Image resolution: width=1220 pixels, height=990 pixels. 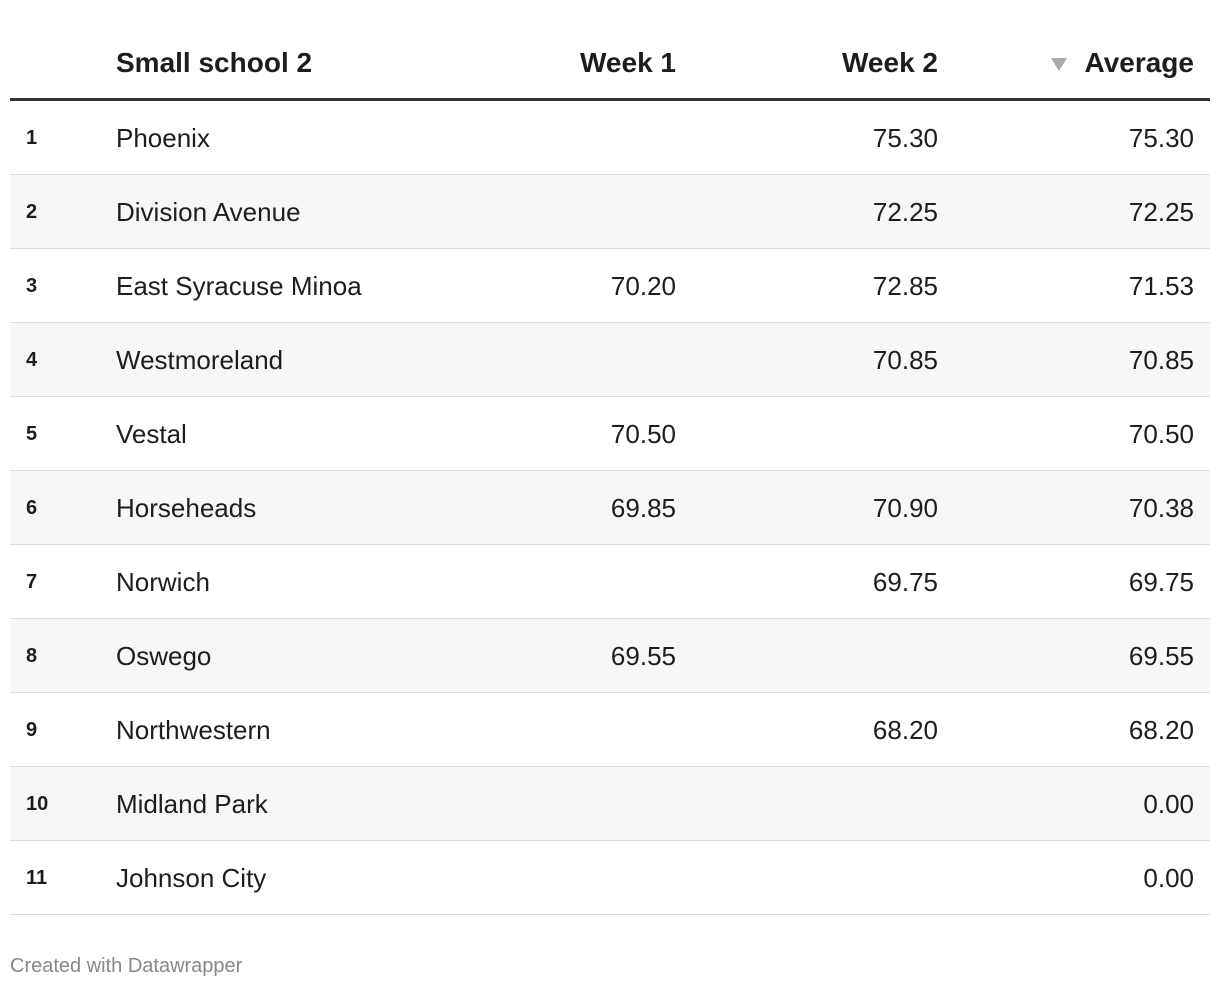 I want to click on score: 70.90, so click(x=905, y=508).